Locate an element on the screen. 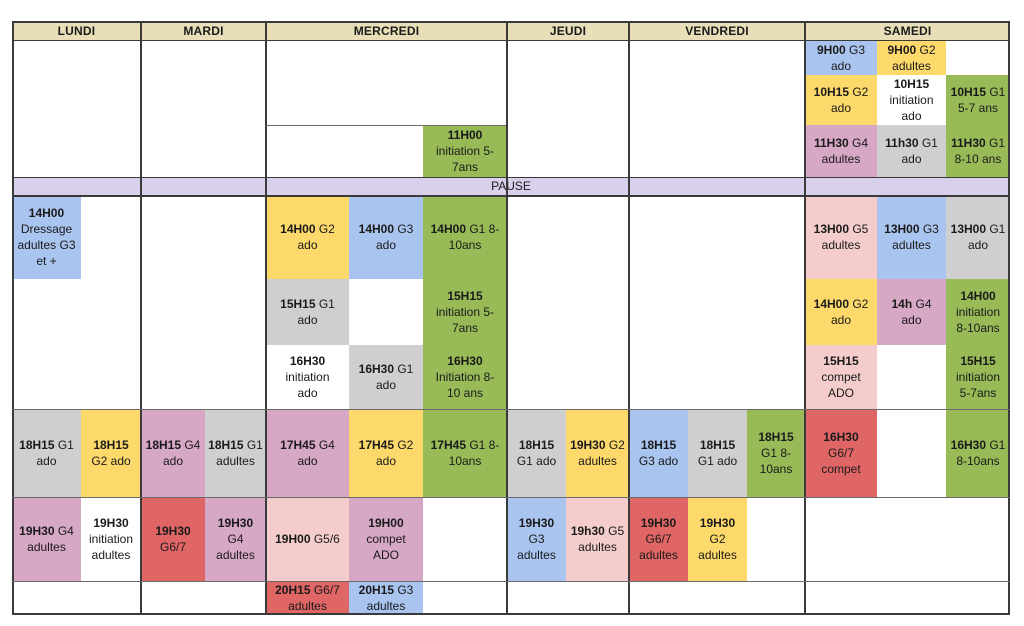 Image resolution: width=1024 pixels, height=626 pixels. slot-mercredi: 14H00 G1 8- 10ans is located at coordinates (465, 237).